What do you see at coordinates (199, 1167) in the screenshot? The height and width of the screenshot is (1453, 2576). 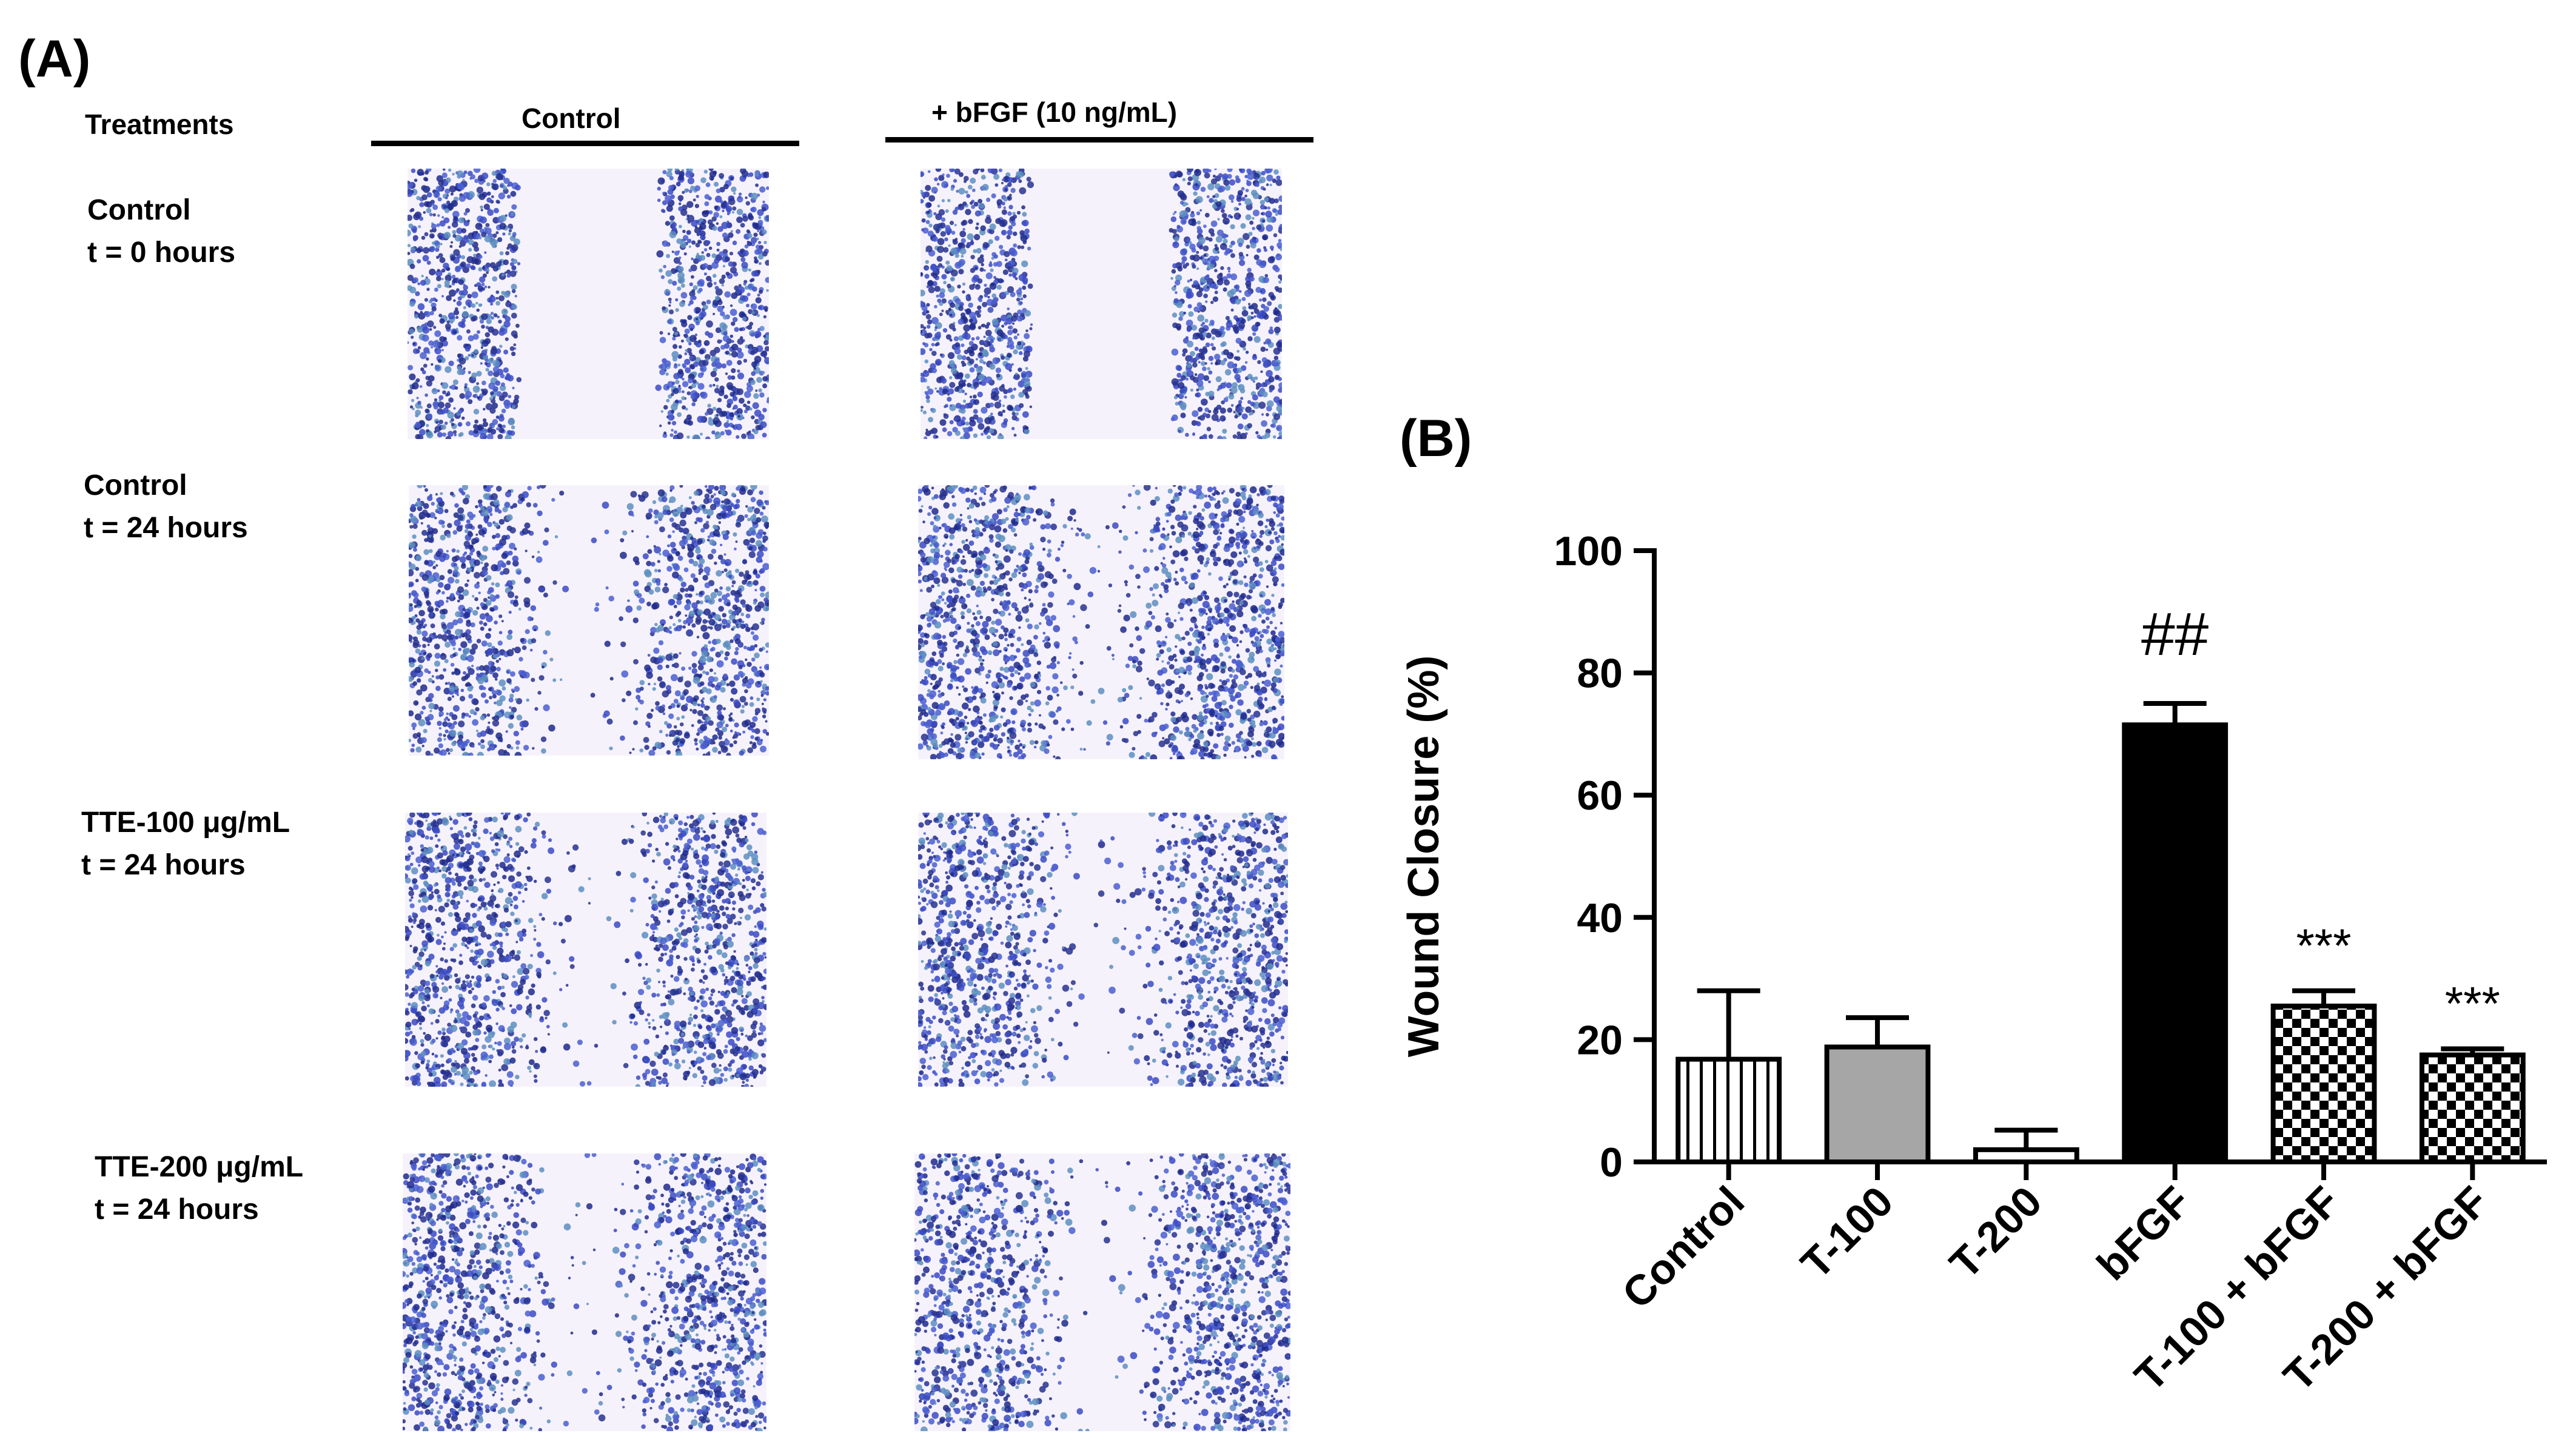 I see `row-4-name: TTE-200 μg/mL` at bounding box center [199, 1167].